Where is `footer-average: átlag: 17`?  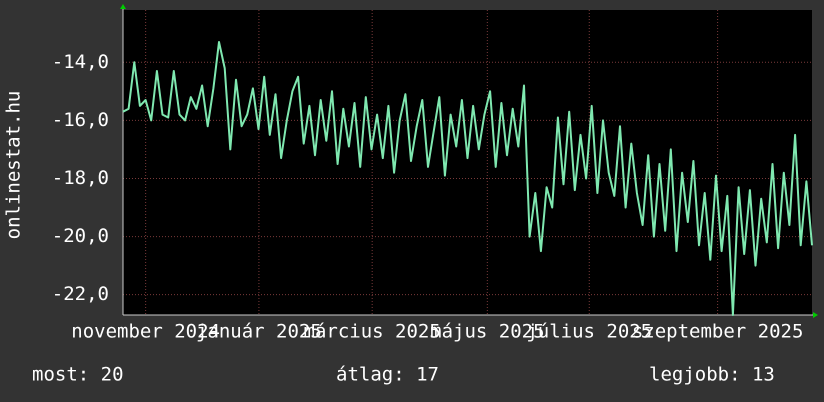
footer-average: átlag: 17 is located at coordinates (387, 375).